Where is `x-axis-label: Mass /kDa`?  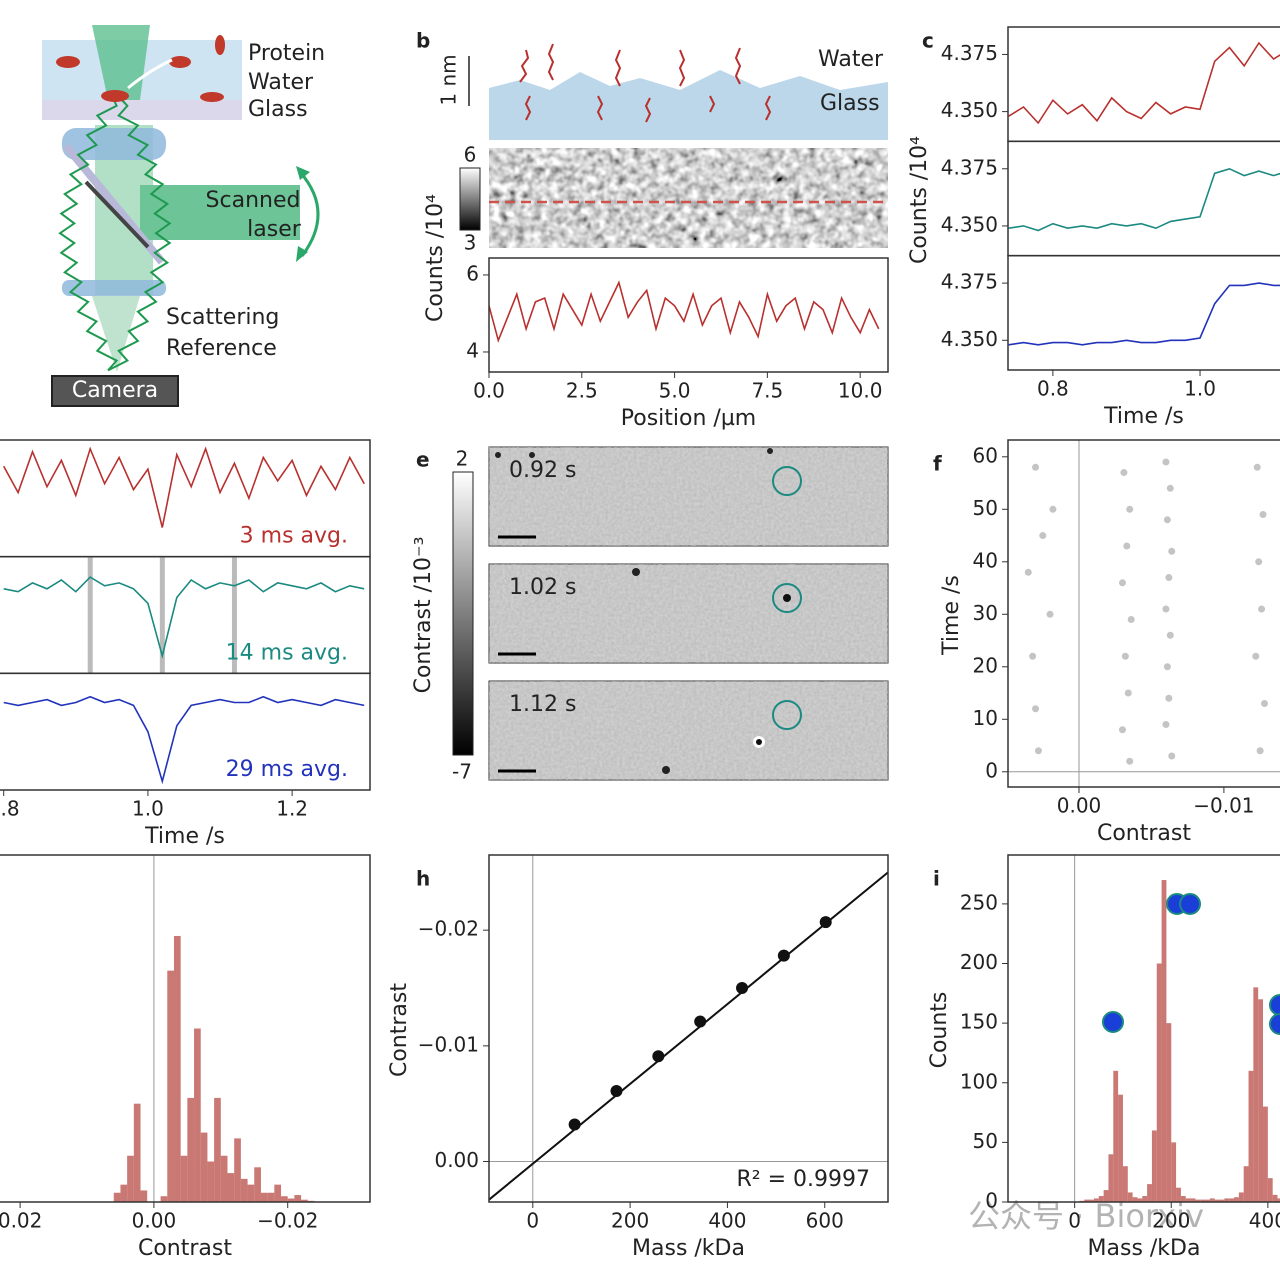
x-axis-label: Mass /kDa is located at coordinates (688, 1248).